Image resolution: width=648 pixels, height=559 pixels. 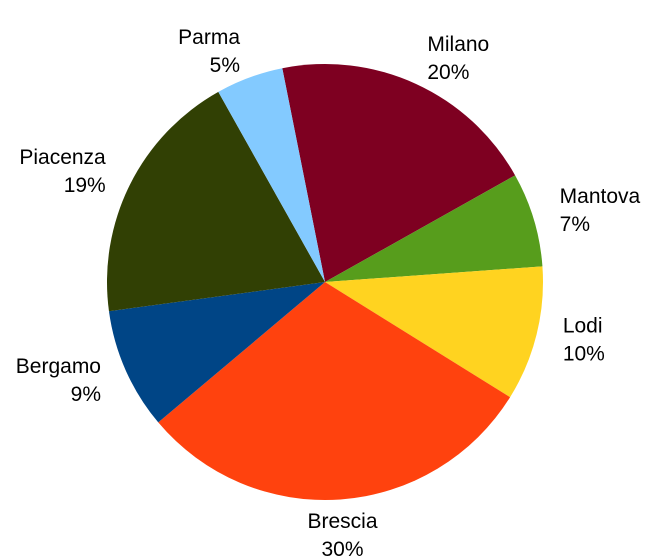 I want to click on slice-label: Bergamo, so click(x=58, y=366).